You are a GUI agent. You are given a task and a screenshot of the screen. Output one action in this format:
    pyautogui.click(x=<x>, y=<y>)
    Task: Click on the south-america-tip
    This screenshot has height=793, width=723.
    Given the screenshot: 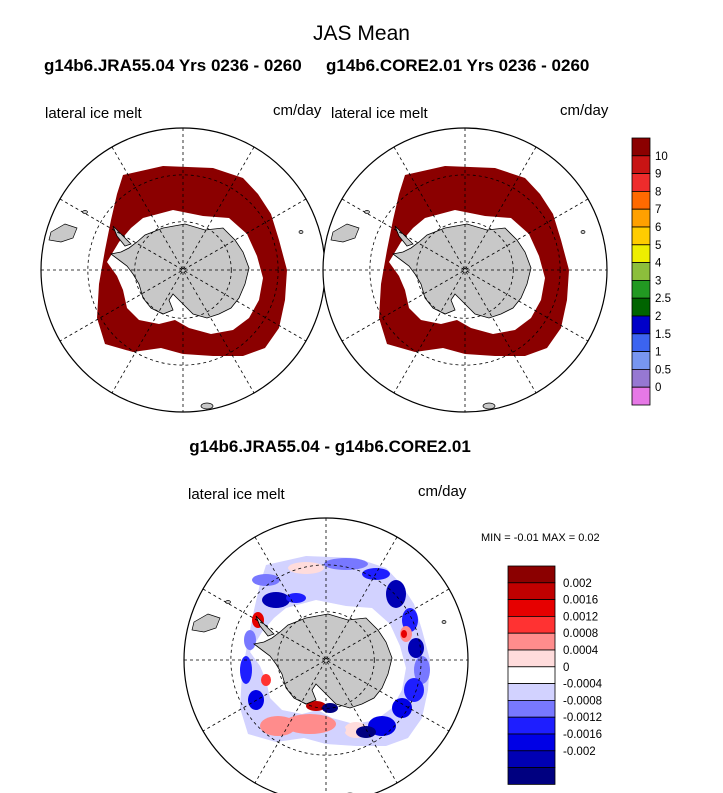 What is the action you would take?
    pyautogui.click(x=63, y=233)
    